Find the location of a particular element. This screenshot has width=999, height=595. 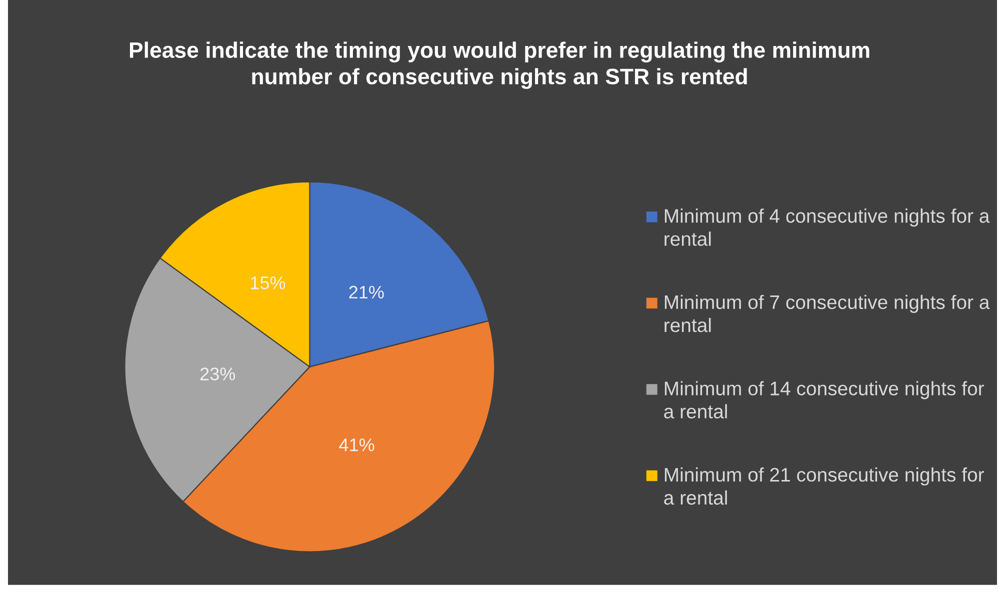

data-label: 23% is located at coordinates (218, 374).